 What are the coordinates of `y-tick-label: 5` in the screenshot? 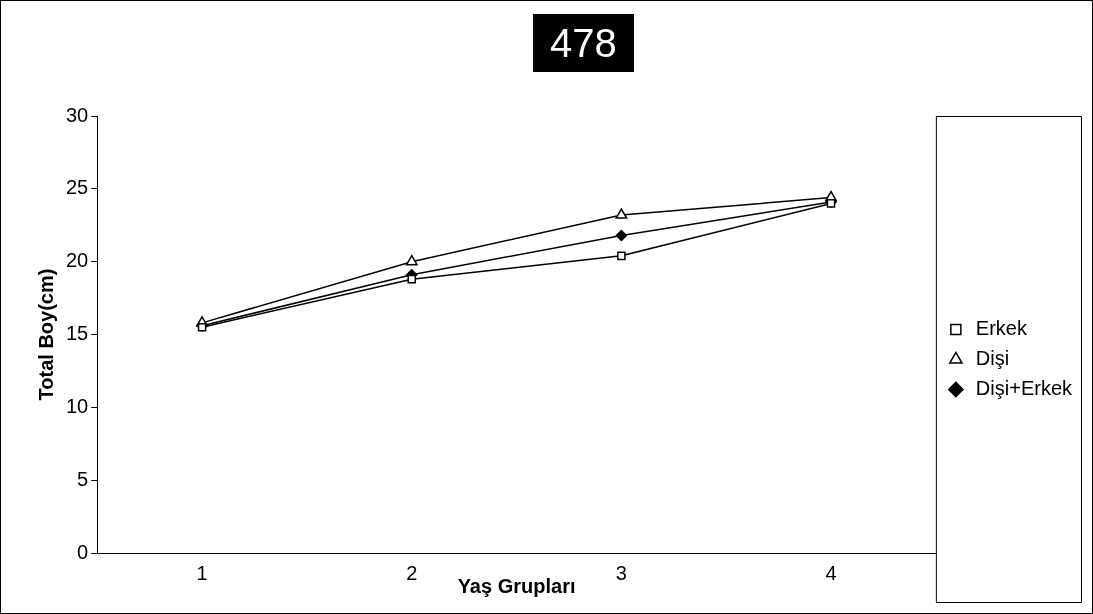 It's located at (83, 478).